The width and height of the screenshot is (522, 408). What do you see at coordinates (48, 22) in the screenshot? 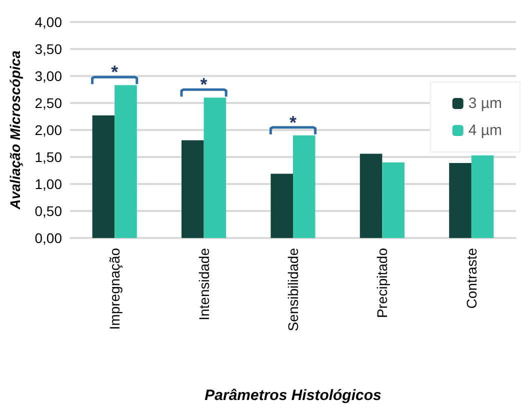
I see `y-tick-label: 4,00` at bounding box center [48, 22].